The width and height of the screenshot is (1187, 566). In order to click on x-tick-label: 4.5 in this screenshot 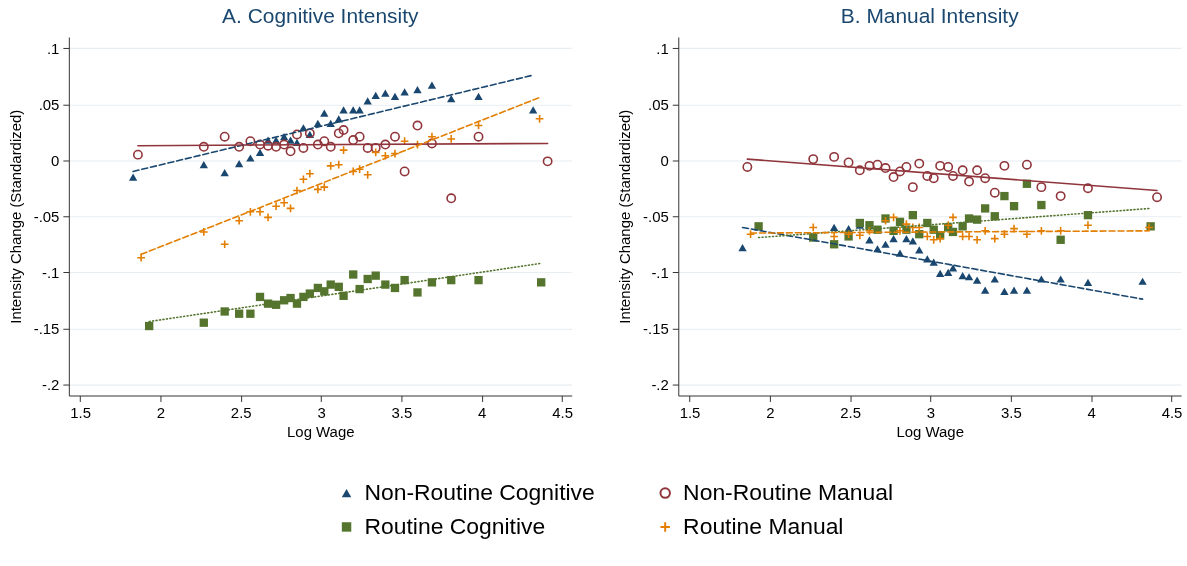, I will do `click(562, 412)`.